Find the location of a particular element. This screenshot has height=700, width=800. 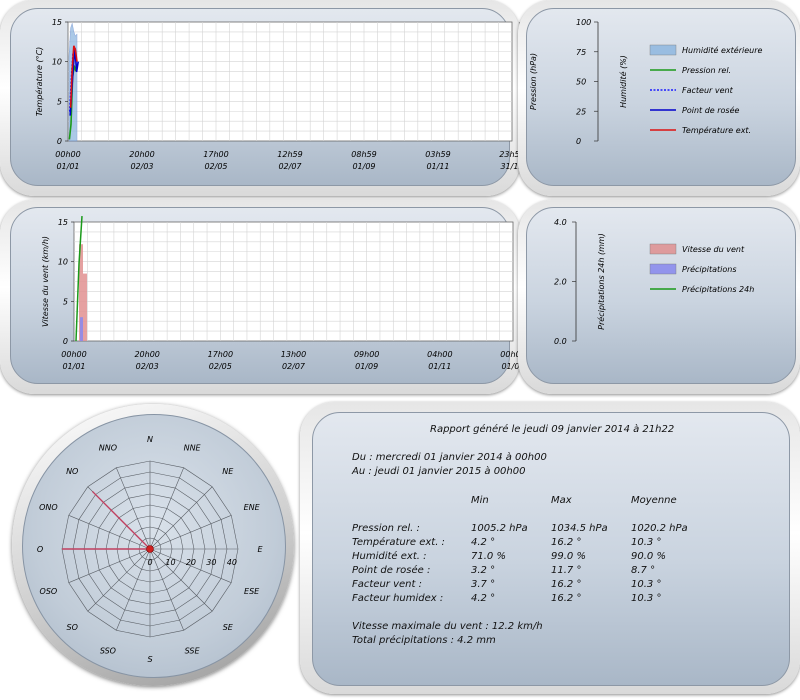

x-tick-date: 02/07 is located at coordinates (294, 366).